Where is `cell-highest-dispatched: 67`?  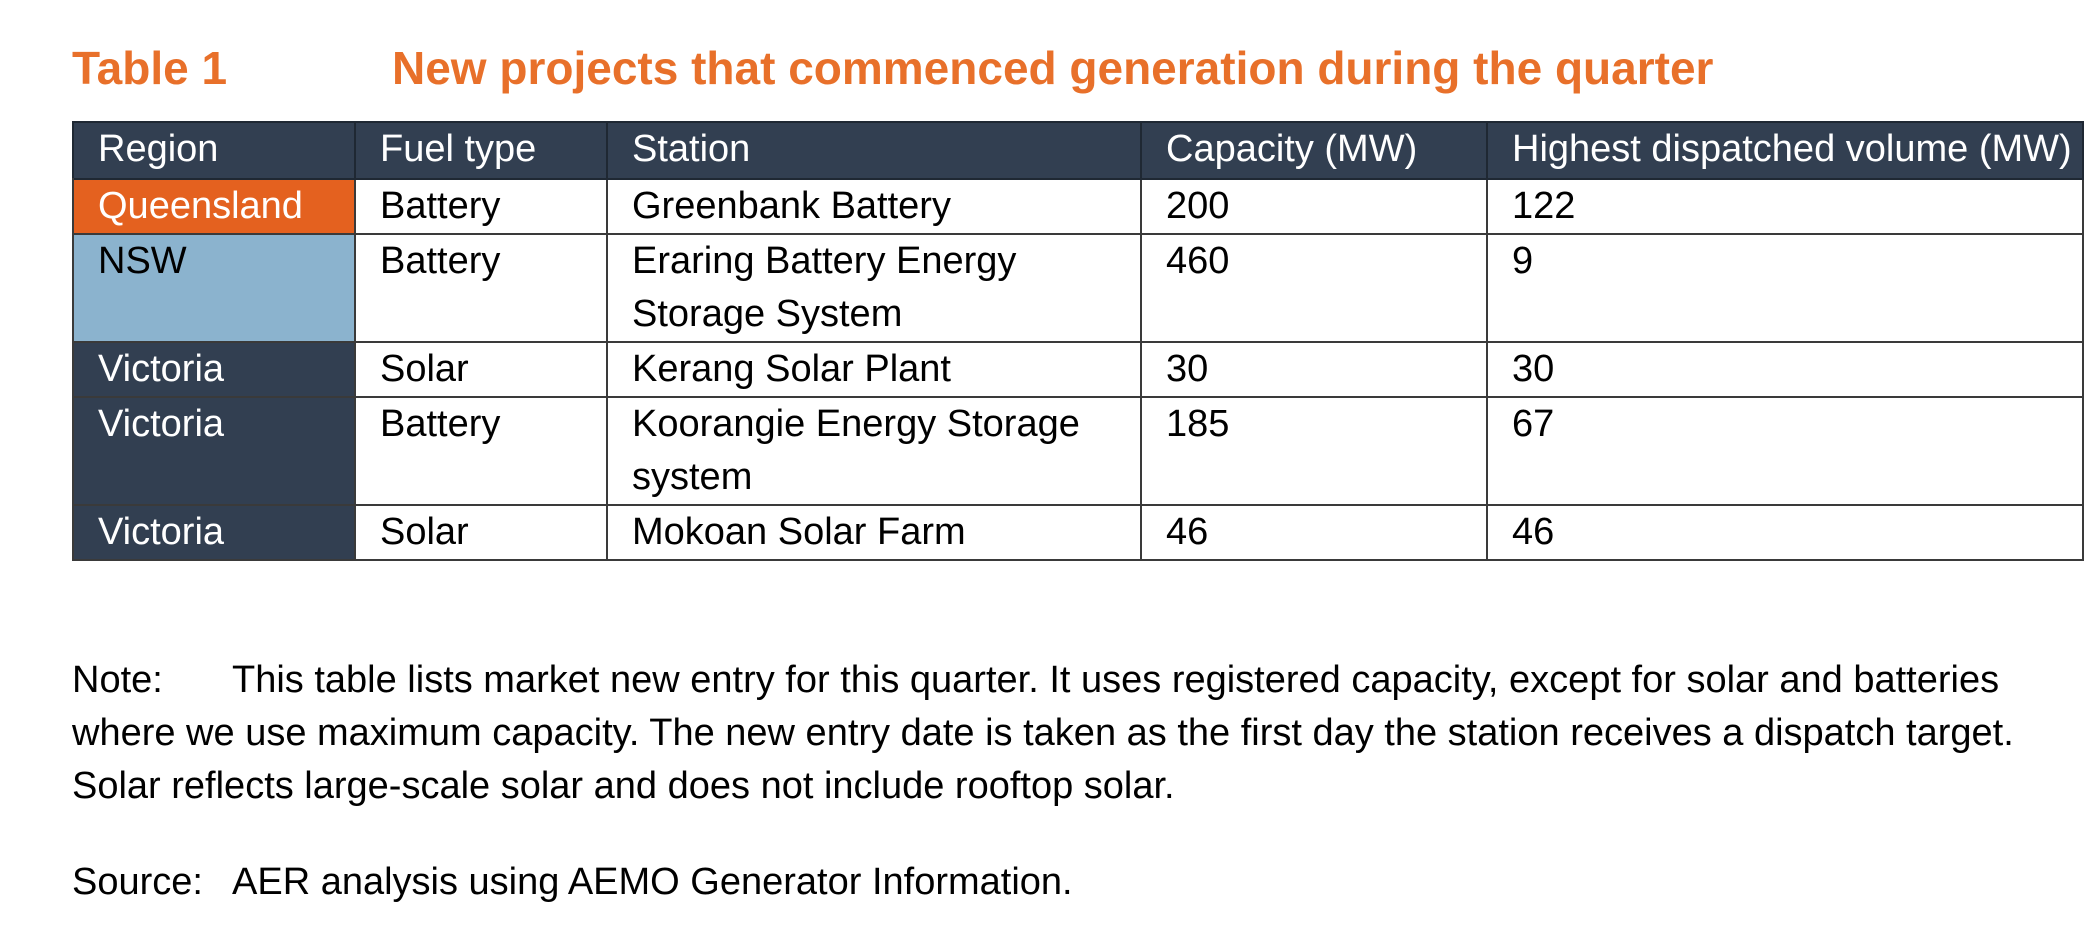
cell-highest-dispatched: 67 is located at coordinates (1785, 451).